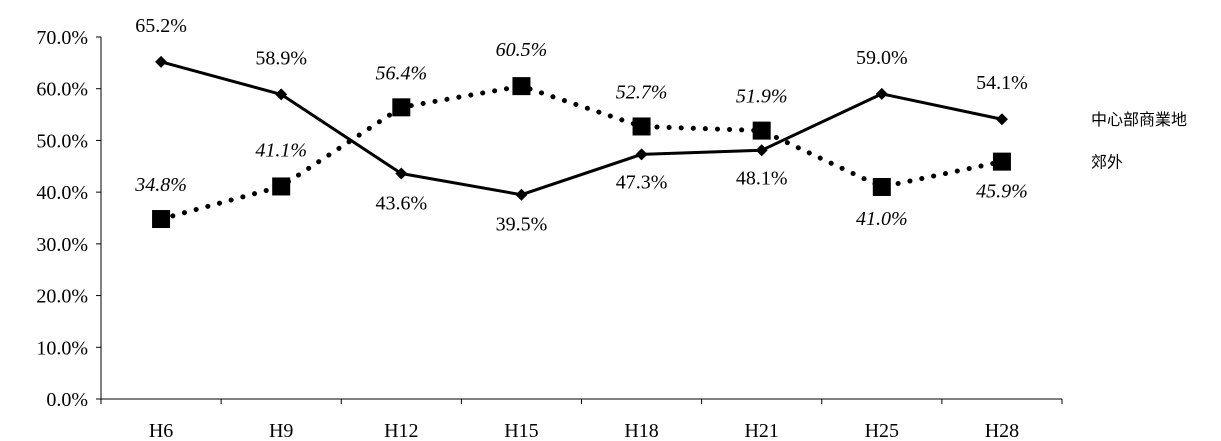 This screenshot has width=1221, height=441. What do you see at coordinates (62, 141) in the screenshot?
I see `y-tick-label: 50.0%` at bounding box center [62, 141].